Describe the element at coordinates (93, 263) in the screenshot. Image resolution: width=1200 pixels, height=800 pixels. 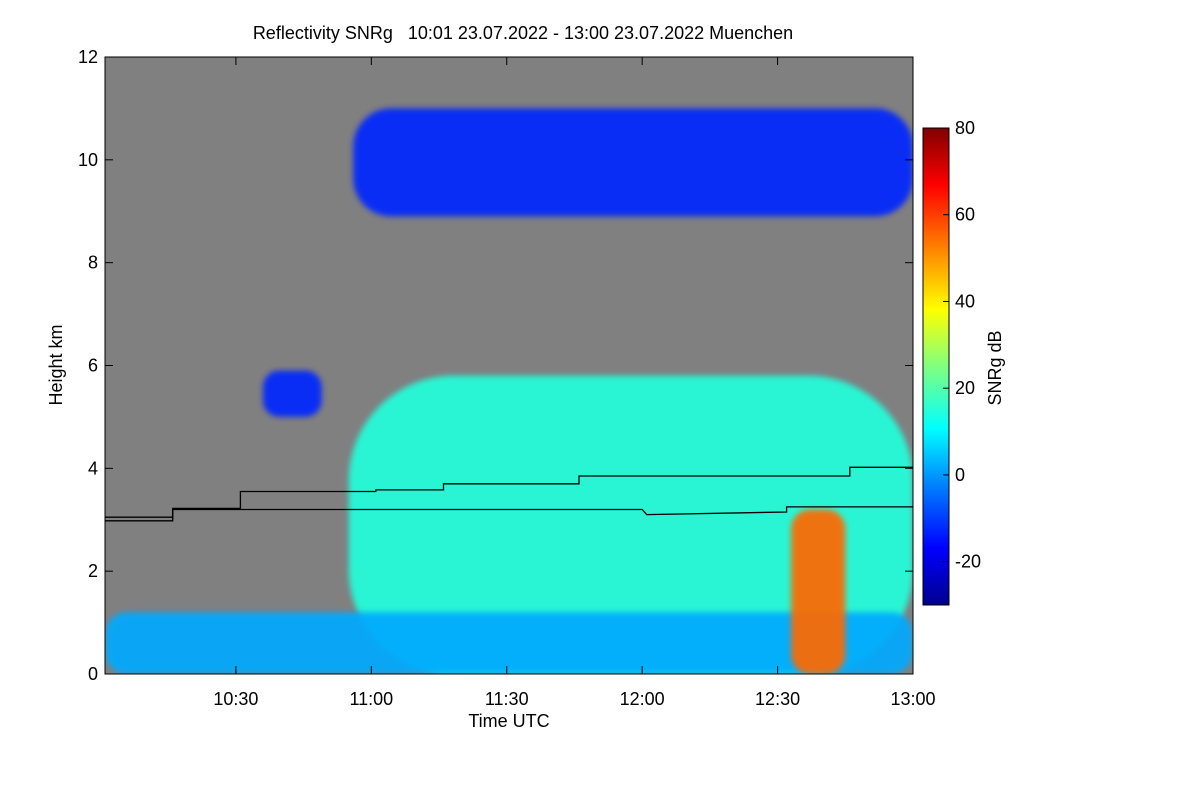
I see `y-tick-label: 8` at that location.